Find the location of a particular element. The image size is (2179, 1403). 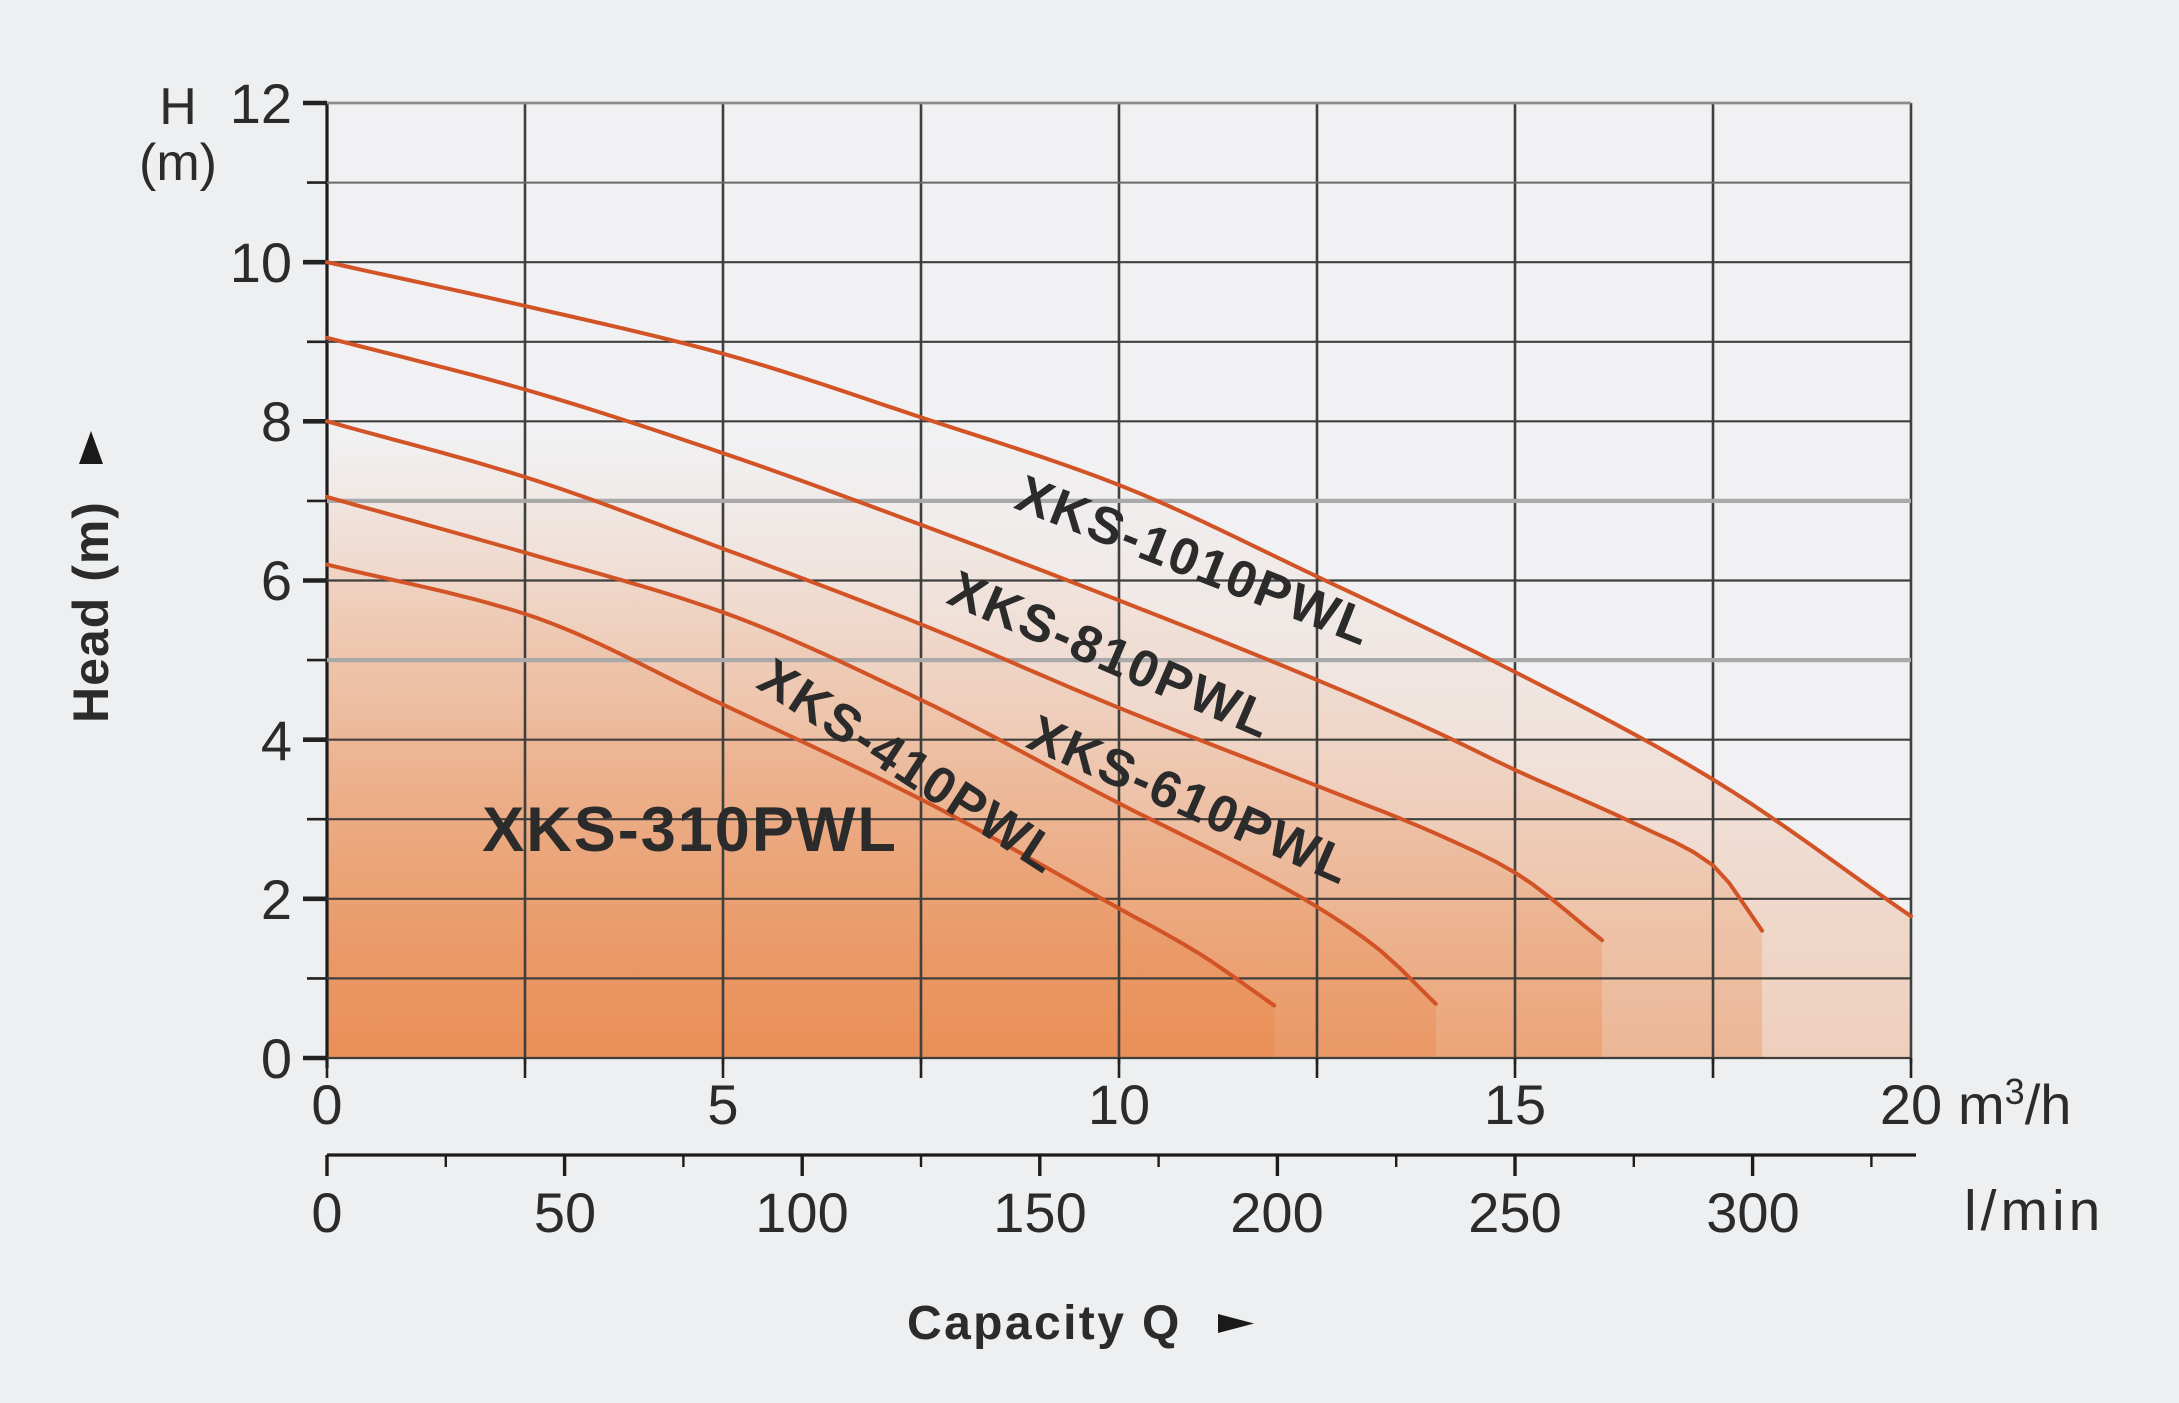

svg-text: 8 is located at coordinates (276, 421).